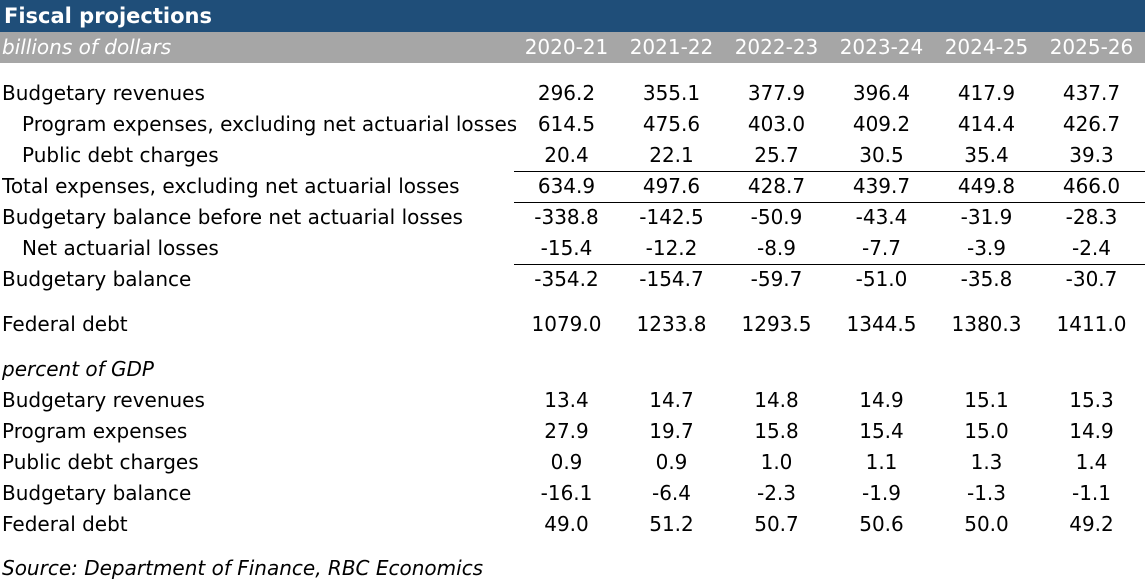 This screenshot has width=1145, height=587. What do you see at coordinates (566, 524) in the screenshot?
I see `table-cell: 49.0` at bounding box center [566, 524].